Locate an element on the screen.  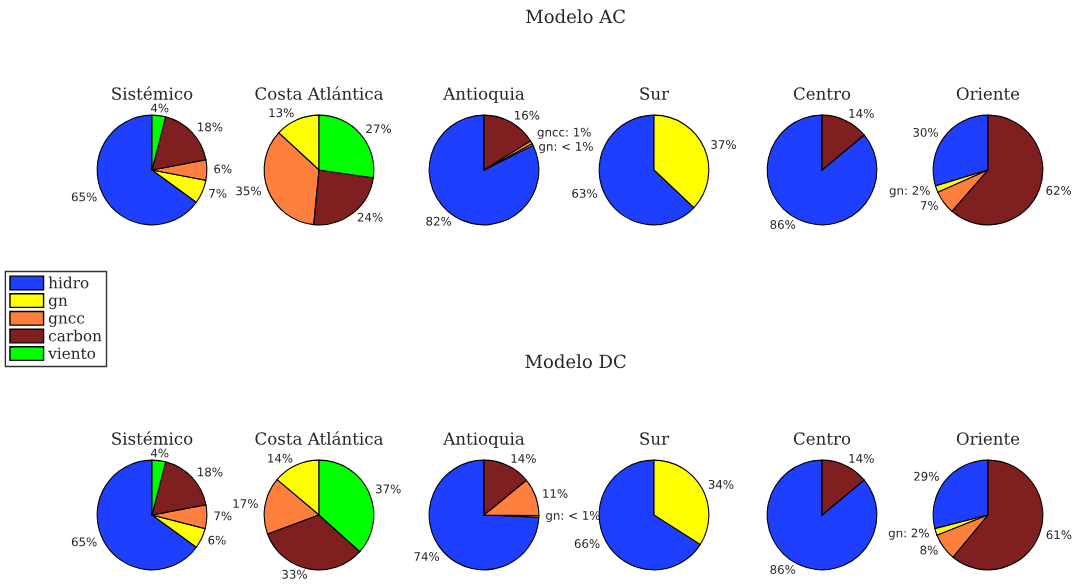
data-label: 13% is located at coordinates (281, 113).